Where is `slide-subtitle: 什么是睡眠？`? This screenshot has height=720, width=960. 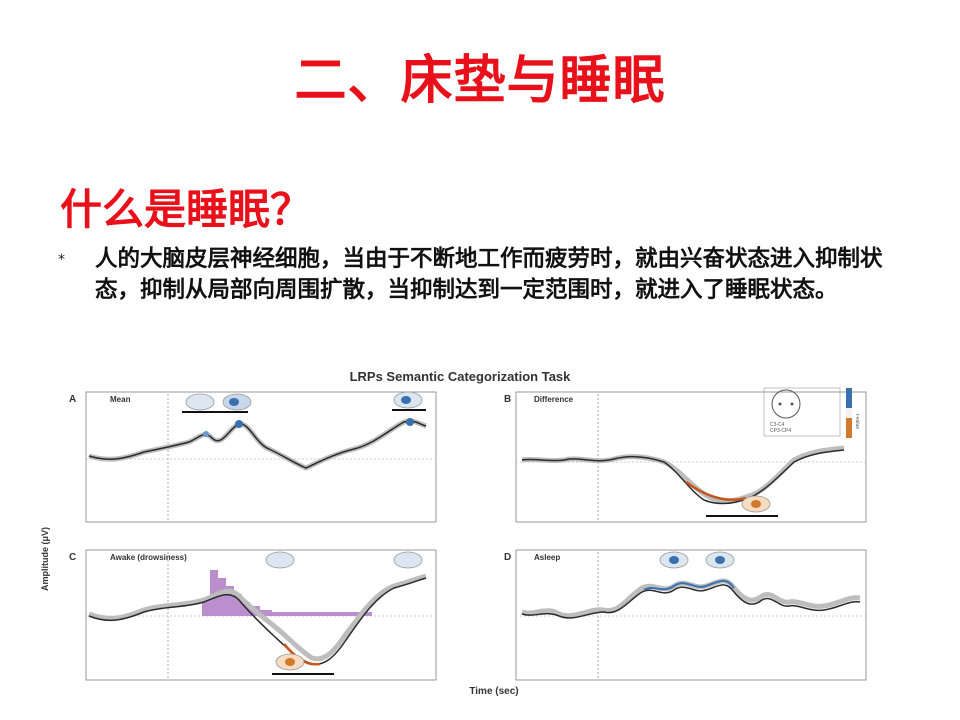 slide-subtitle: 什么是睡眠？ is located at coordinates (186, 209).